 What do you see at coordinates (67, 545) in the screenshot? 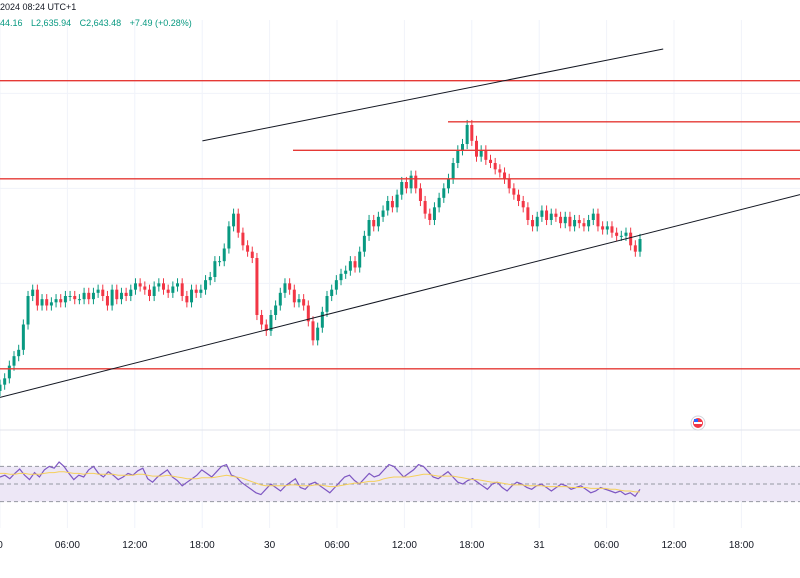
I see `x-tick-label: 06:00` at bounding box center [67, 545].